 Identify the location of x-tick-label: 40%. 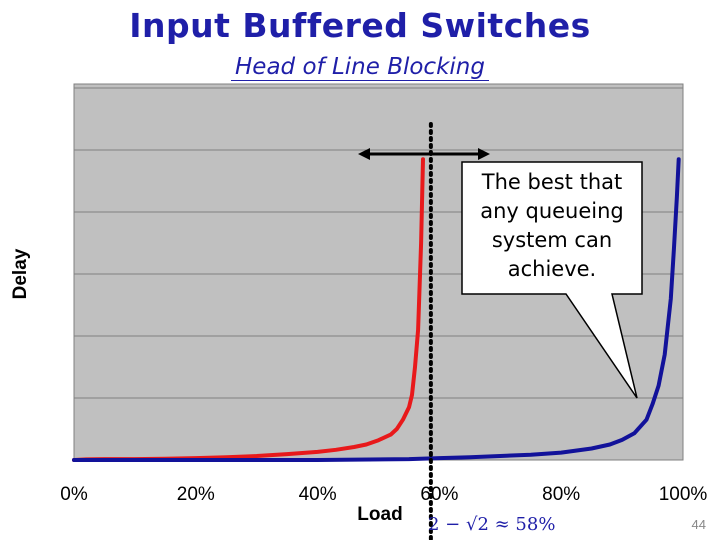
(318, 494).